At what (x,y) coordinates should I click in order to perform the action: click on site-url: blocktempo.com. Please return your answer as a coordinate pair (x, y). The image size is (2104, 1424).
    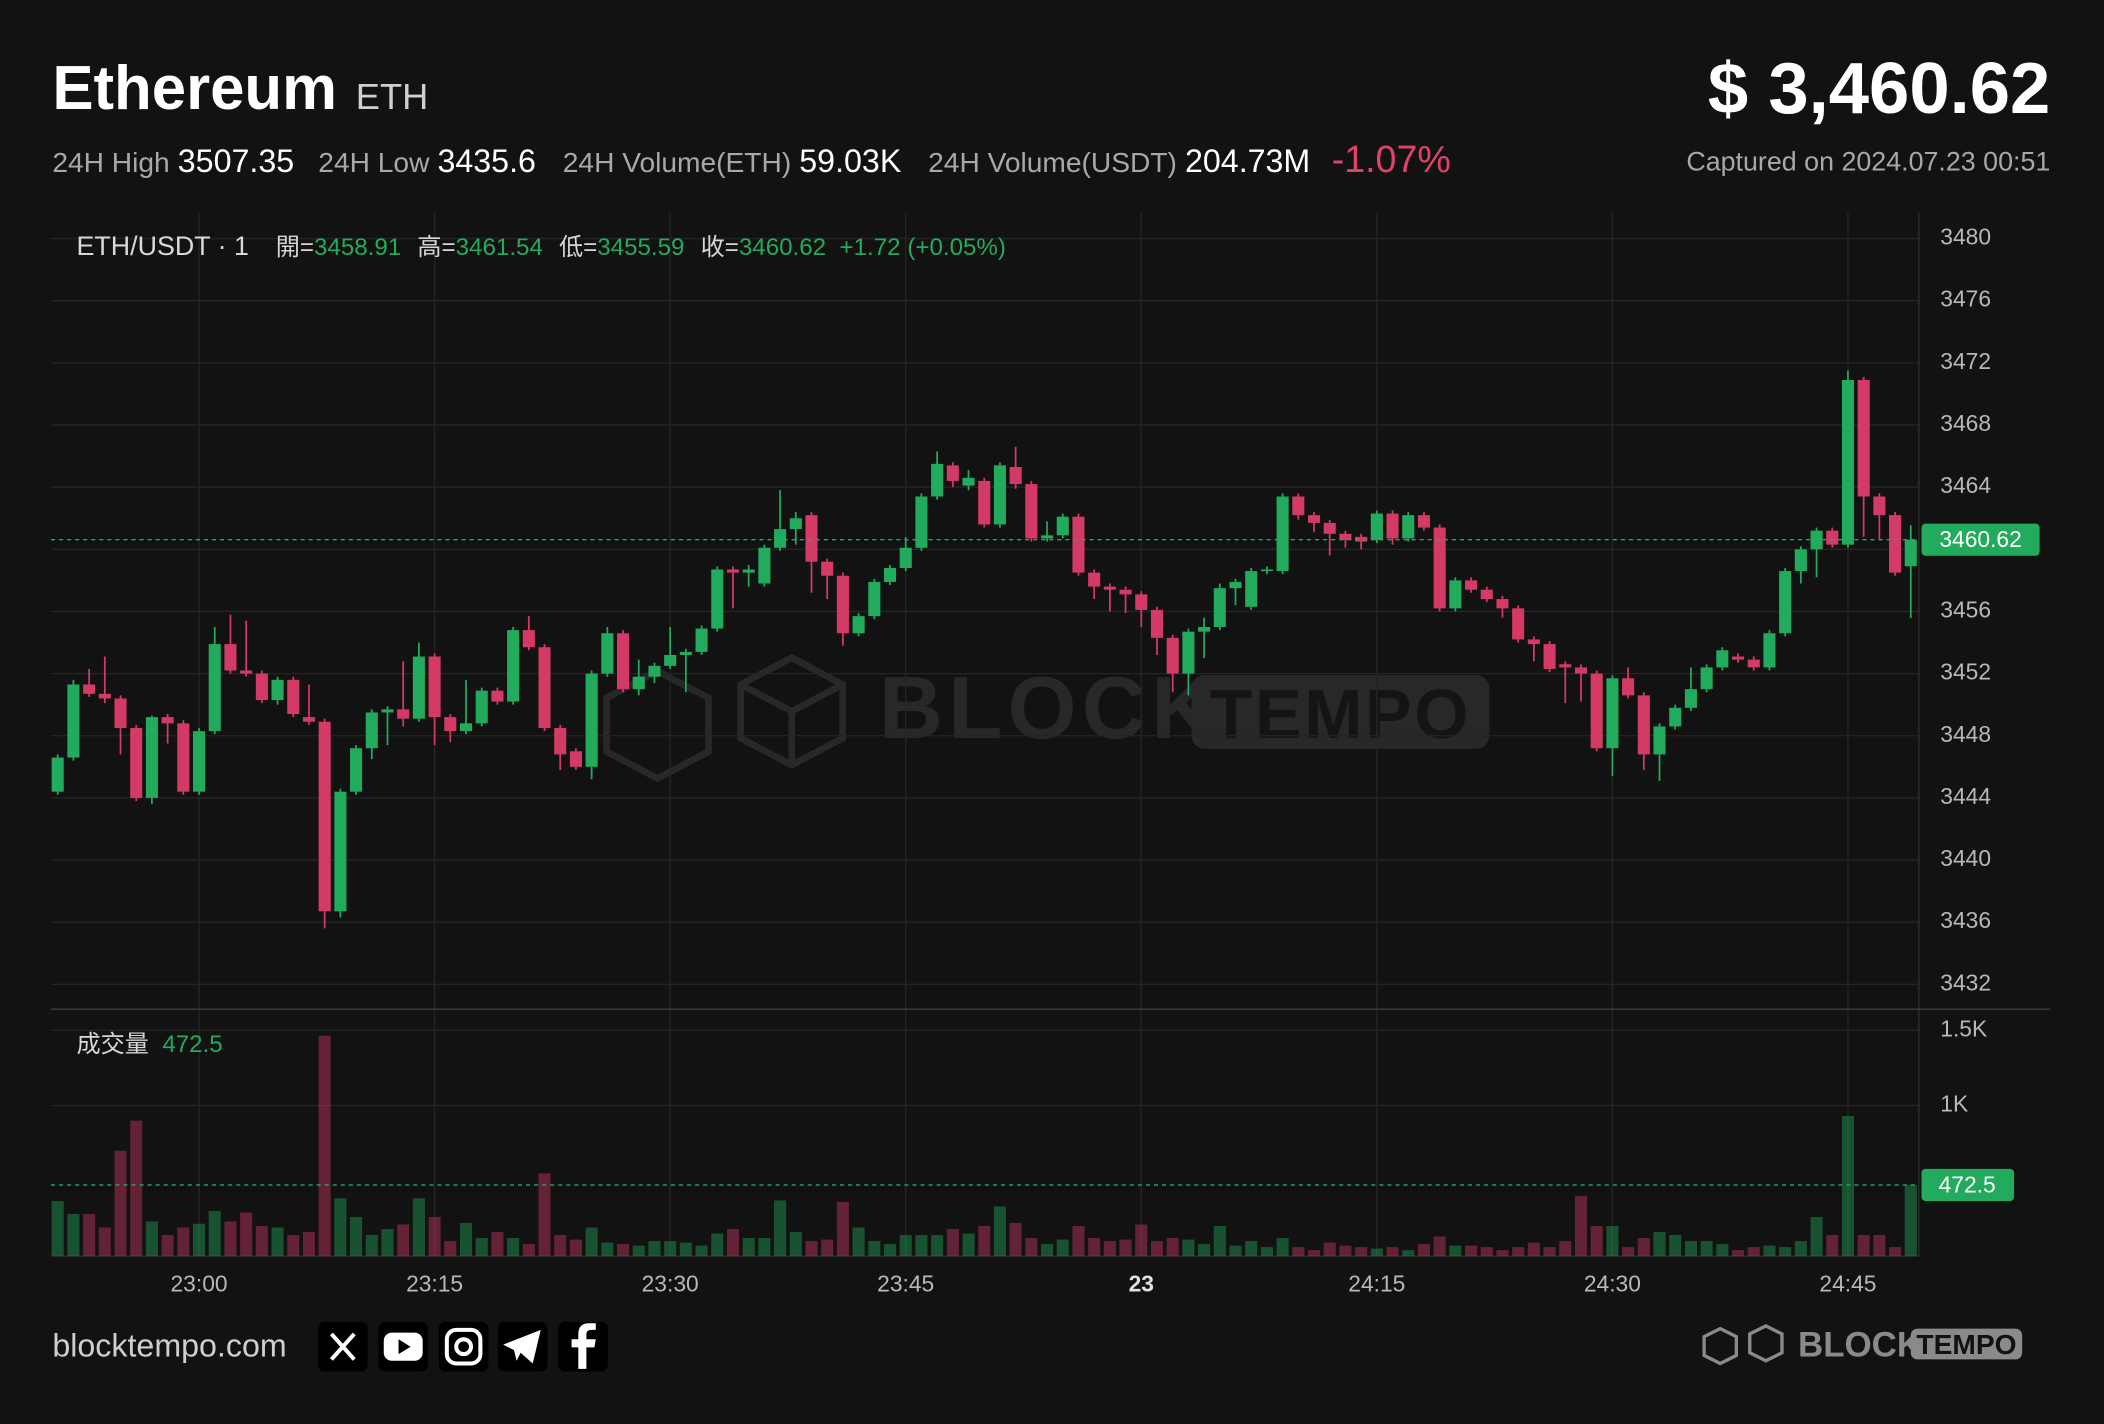
    Looking at the image, I should click on (169, 1346).